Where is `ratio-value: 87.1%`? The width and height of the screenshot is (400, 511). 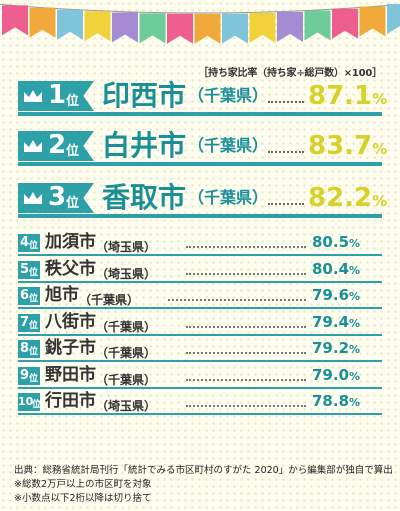
ratio-value: 87.1% is located at coordinates (348, 96).